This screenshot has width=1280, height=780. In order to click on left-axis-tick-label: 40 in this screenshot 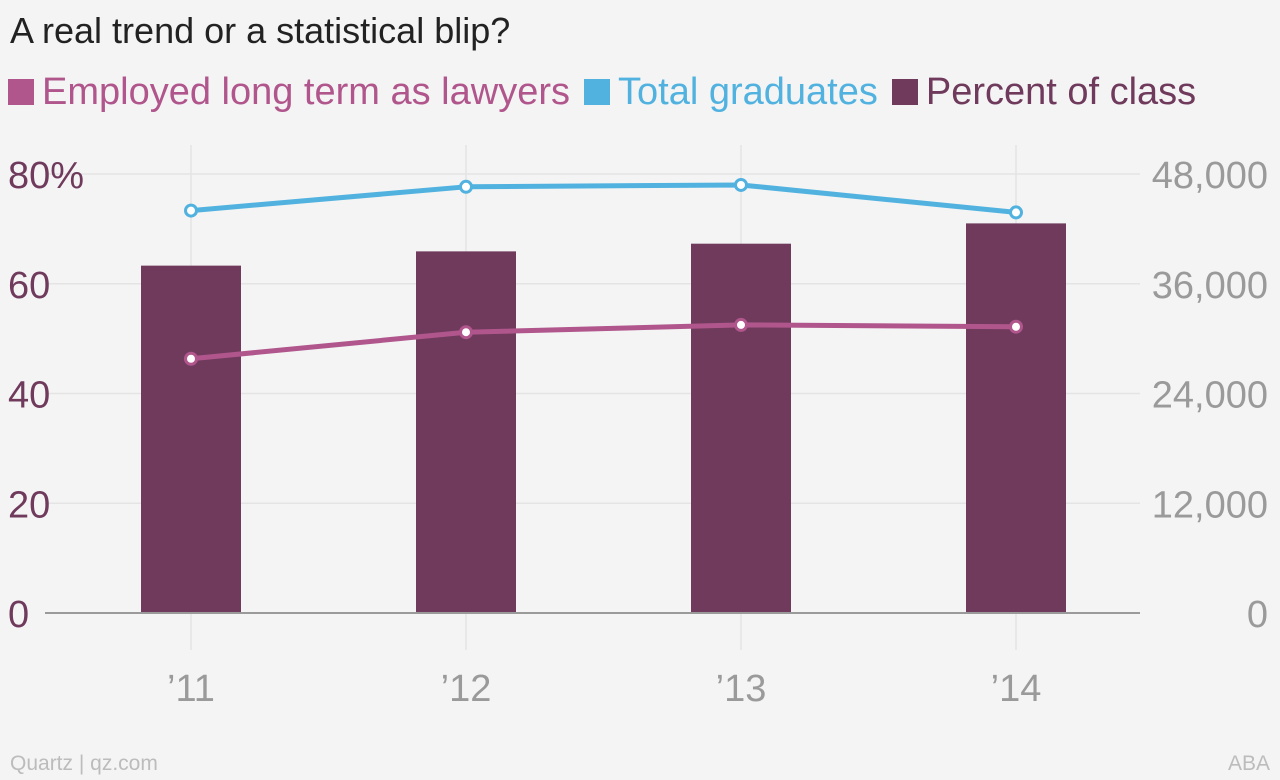, I will do `click(29, 396)`.